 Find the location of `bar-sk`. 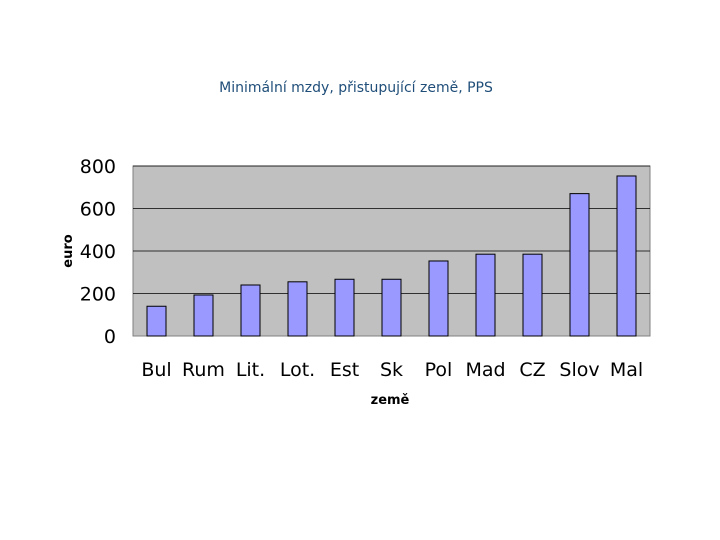

bar-sk is located at coordinates (391, 307).